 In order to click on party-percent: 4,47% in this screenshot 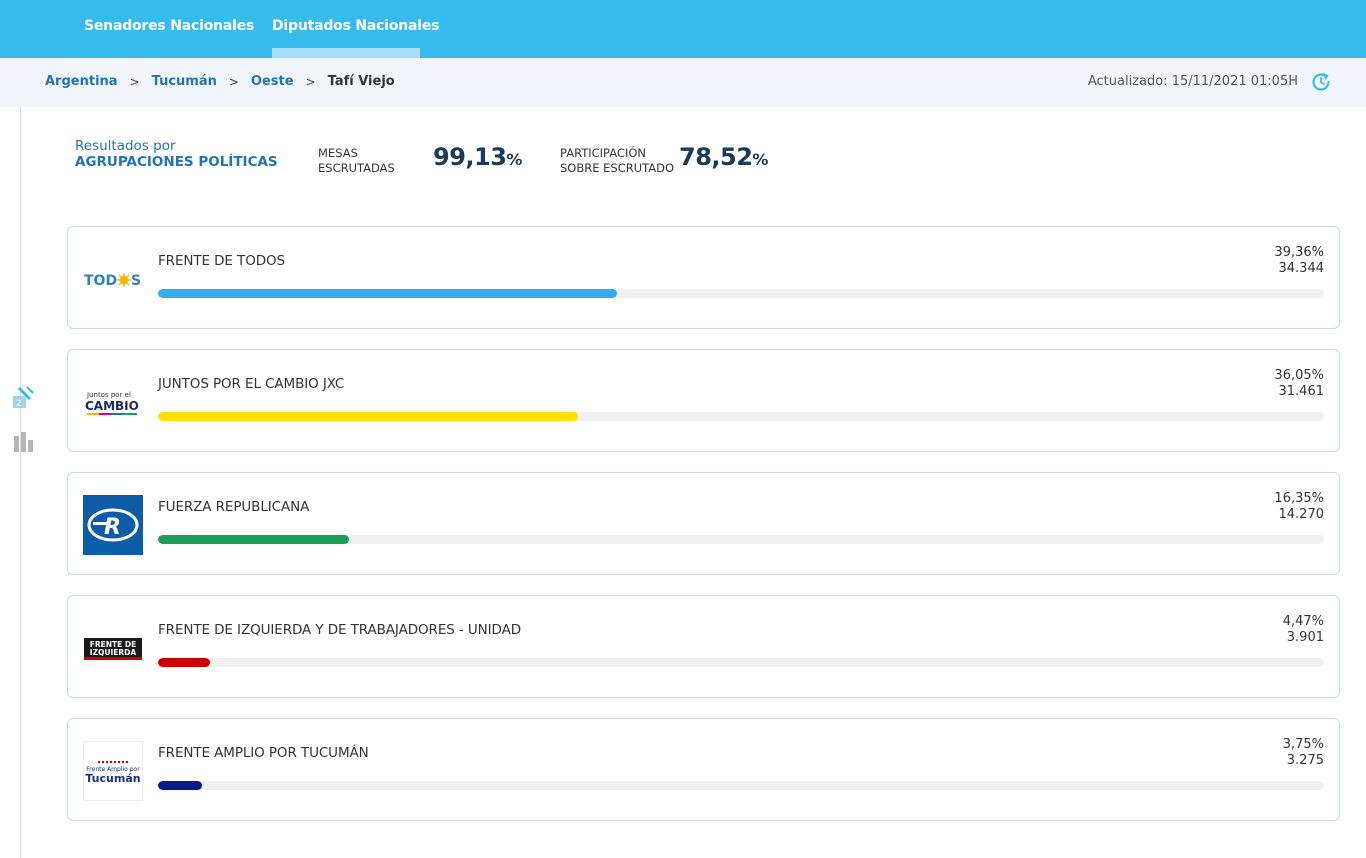, I will do `click(1303, 621)`.